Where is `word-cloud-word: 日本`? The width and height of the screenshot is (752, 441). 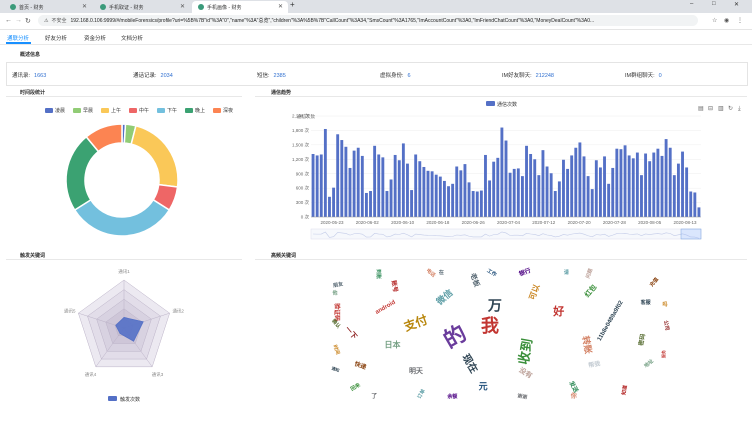 word-cloud-word: 日本 is located at coordinates (393, 345).